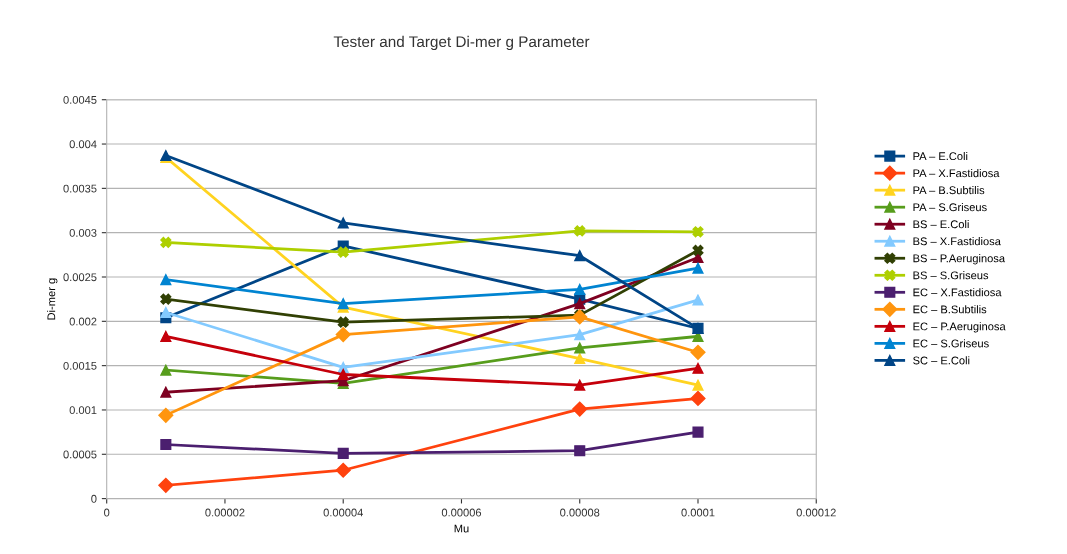  What do you see at coordinates (950, 207) in the screenshot?
I see `legend-label: PA – S.Griseus` at bounding box center [950, 207].